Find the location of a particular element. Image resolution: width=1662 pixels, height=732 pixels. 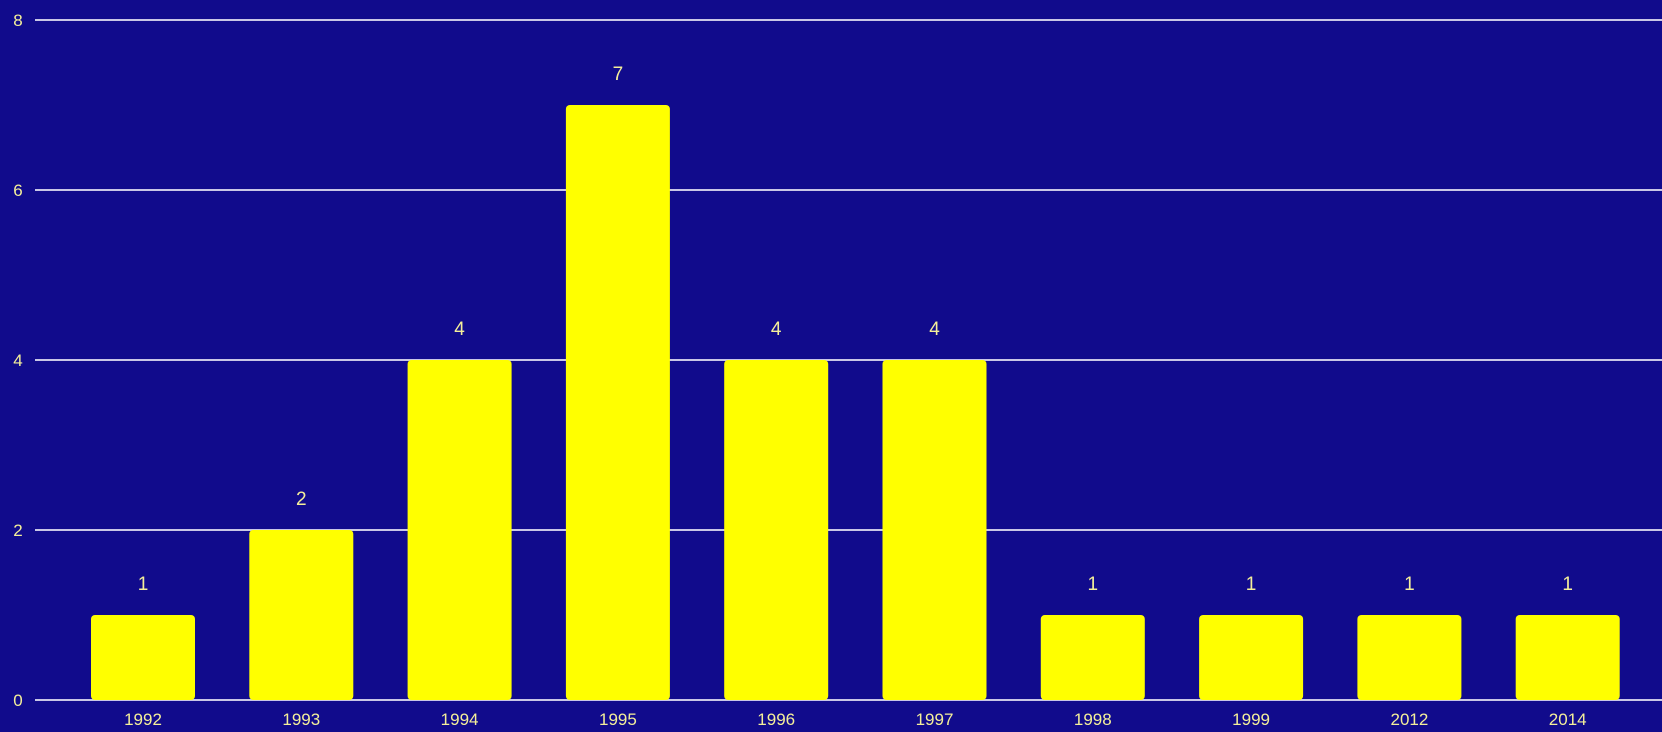

x-tick-label: 1994 is located at coordinates (460, 719).